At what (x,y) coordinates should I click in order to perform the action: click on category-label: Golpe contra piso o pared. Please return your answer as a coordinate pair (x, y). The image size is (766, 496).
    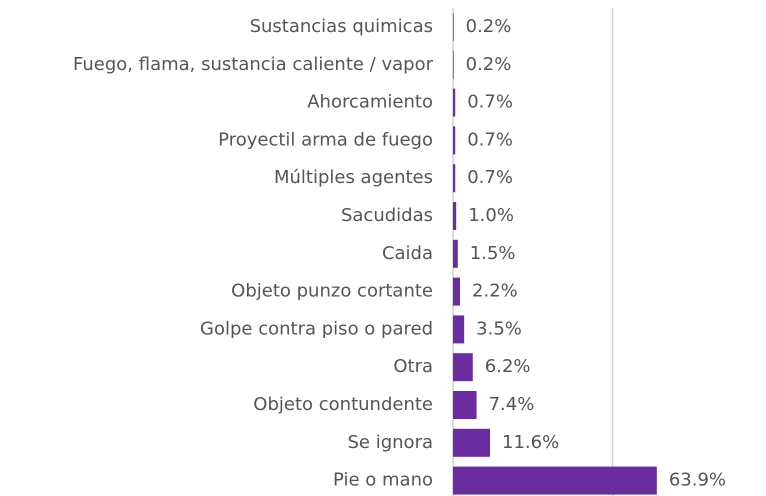
    Looking at the image, I should click on (316, 328).